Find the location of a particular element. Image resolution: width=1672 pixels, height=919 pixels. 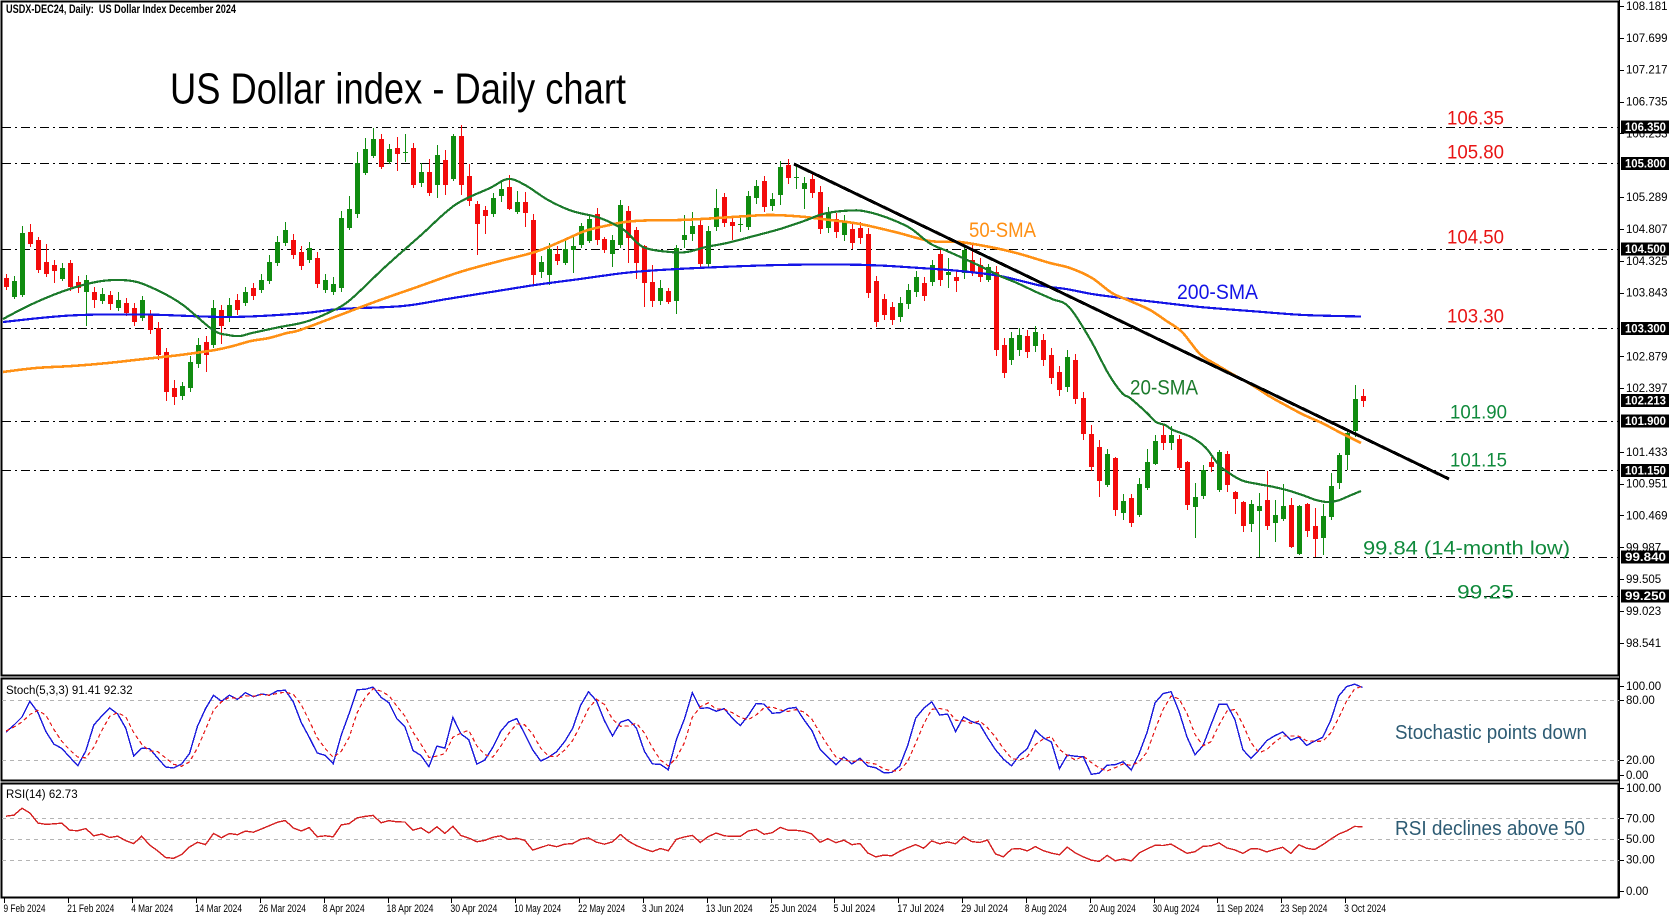

svg-text: Stochastic points down is located at coordinates (1491, 732).